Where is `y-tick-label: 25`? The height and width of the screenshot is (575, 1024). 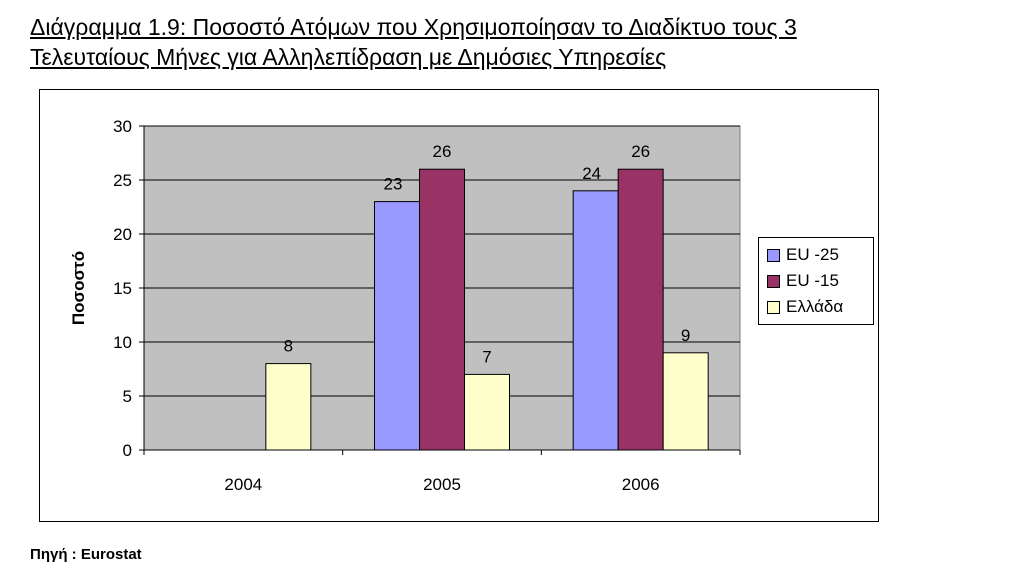
y-tick-label: 25 is located at coordinates (122, 180).